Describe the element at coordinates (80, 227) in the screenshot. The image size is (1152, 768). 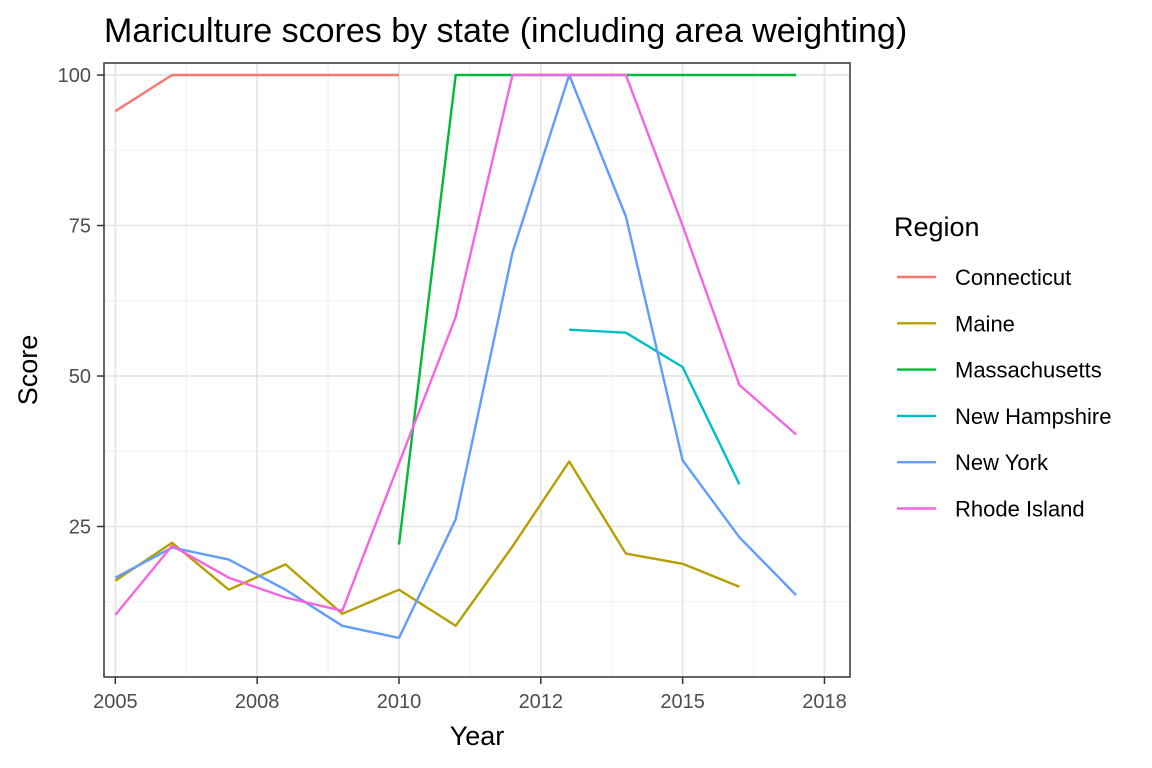
I see `y-tick-label: 75` at that location.